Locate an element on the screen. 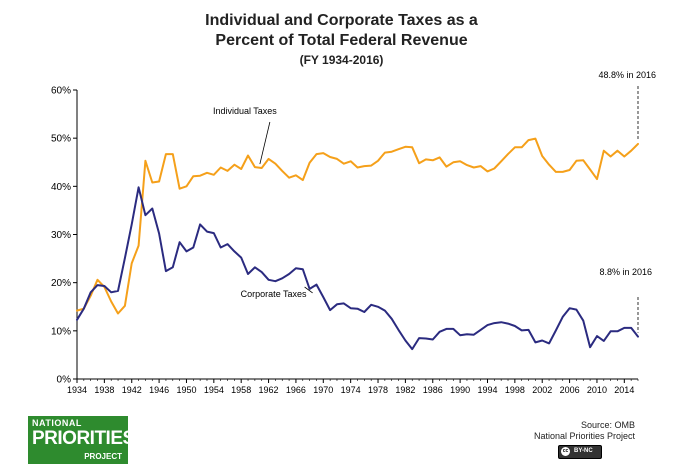 This screenshot has height=468, width=683. corporate-taxes-leader is located at coordinates (308, 290).